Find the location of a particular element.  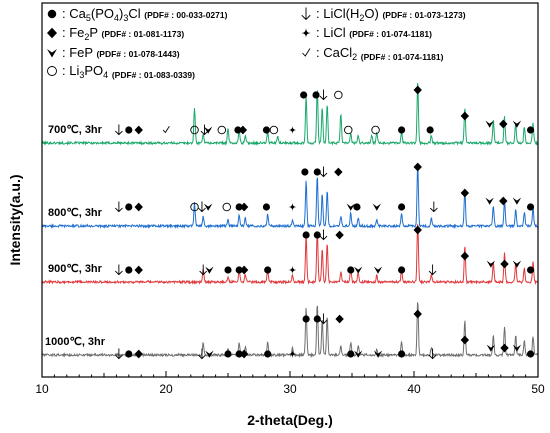

legend-symbol-down-arrow is located at coordinates (306, 14).